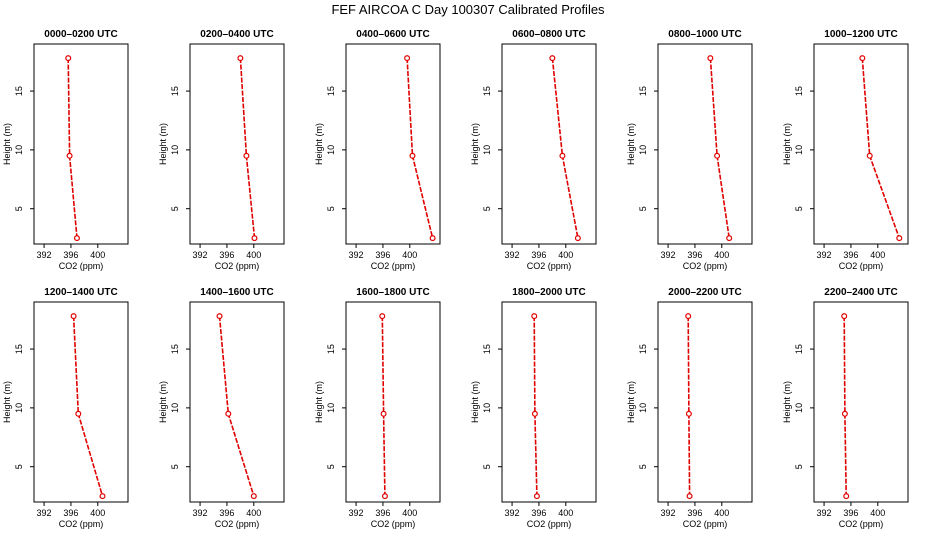  What do you see at coordinates (704, 34) in the screenshot?
I see `panel-title: 0800–1000 UTC` at bounding box center [704, 34].